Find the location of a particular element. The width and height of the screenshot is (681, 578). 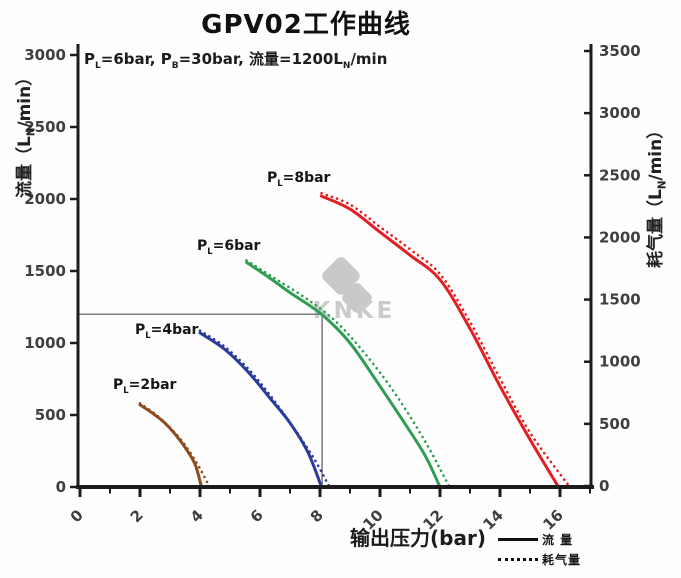

y-left-tick-label: 3000 is located at coordinates (45, 55).